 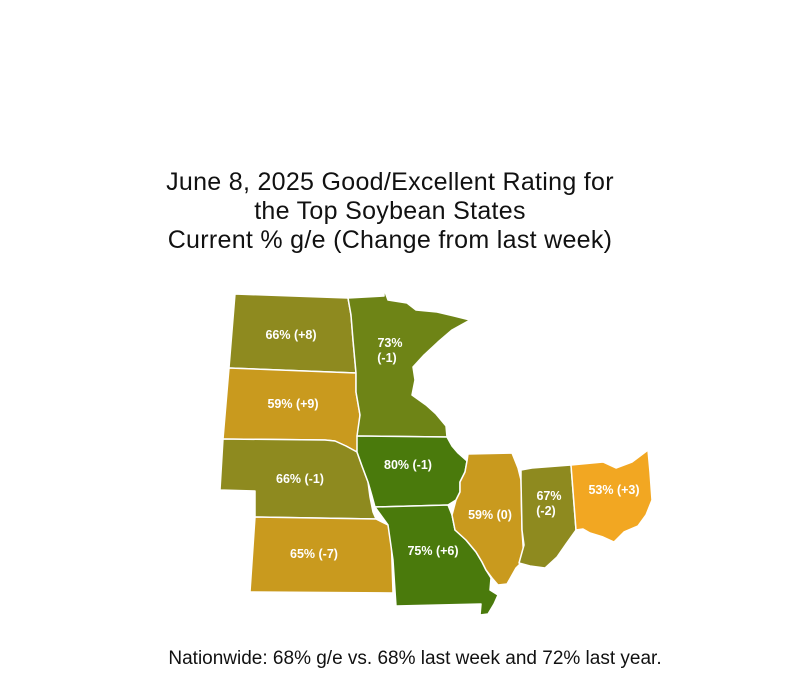 I want to click on label-illinois: 59% (0), so click(x=490, y=515).